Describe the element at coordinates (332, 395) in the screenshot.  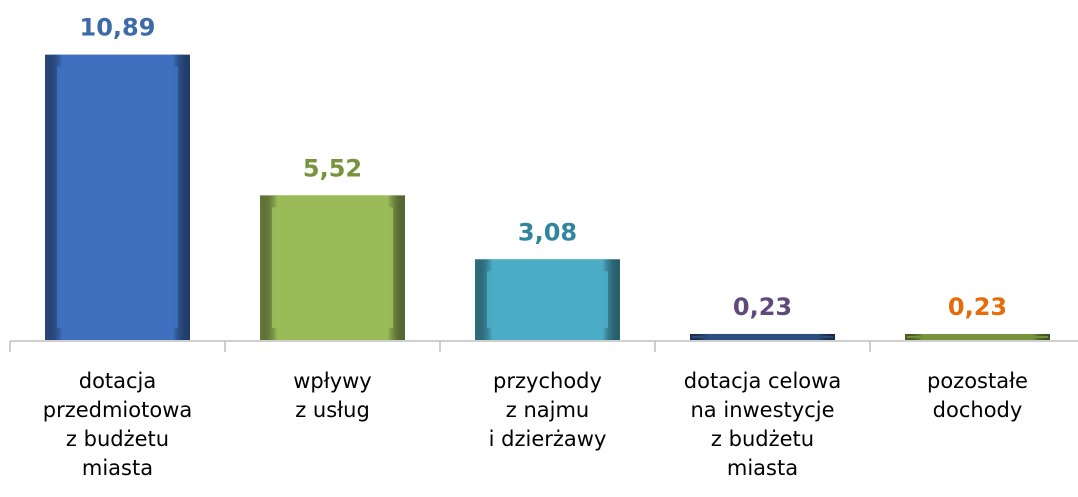
I see `x-tick-label: wpływy z usług` at that location.